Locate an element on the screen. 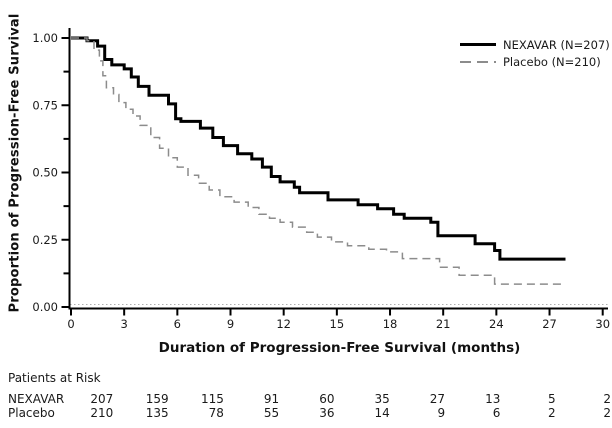 The image size is (612, 428). legend-item-placebo: Placebo (N=210) is located at coordinates (535, 61).